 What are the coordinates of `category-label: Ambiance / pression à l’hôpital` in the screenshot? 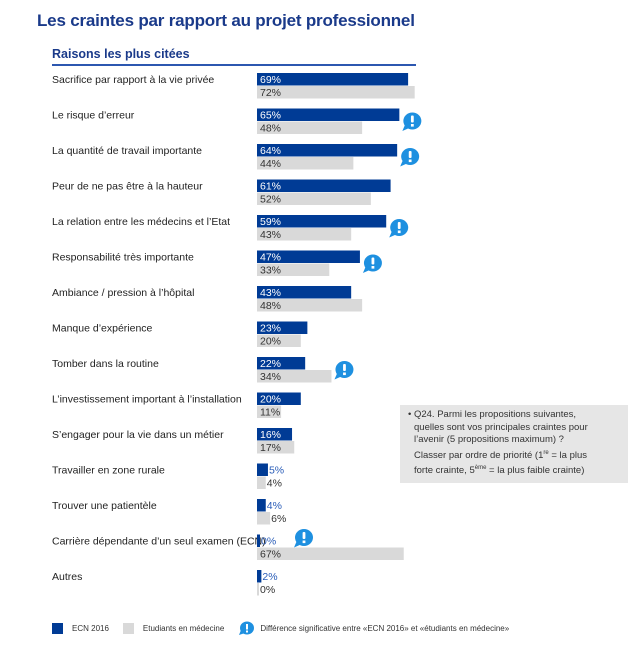 It's located at (123, 293).